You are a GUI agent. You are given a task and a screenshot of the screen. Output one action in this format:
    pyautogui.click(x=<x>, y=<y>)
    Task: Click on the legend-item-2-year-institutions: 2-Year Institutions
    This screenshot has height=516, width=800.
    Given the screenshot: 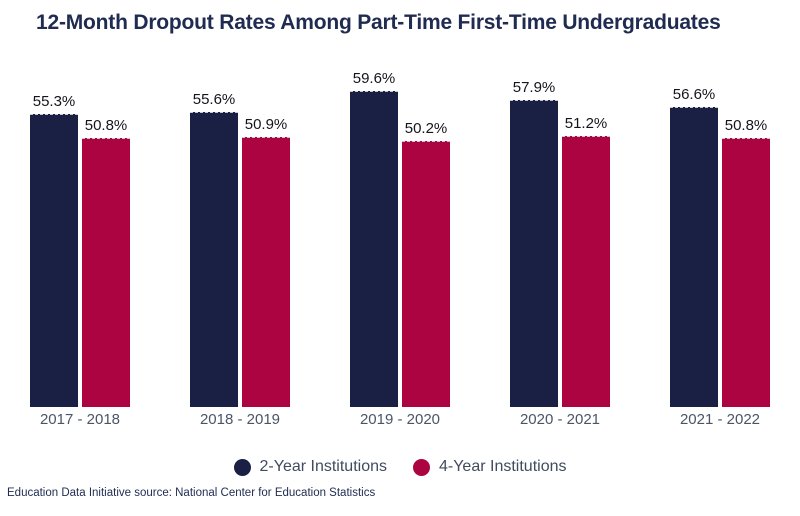 What is the action you would take?
    pyautogui.click(x=310, y=467)
    